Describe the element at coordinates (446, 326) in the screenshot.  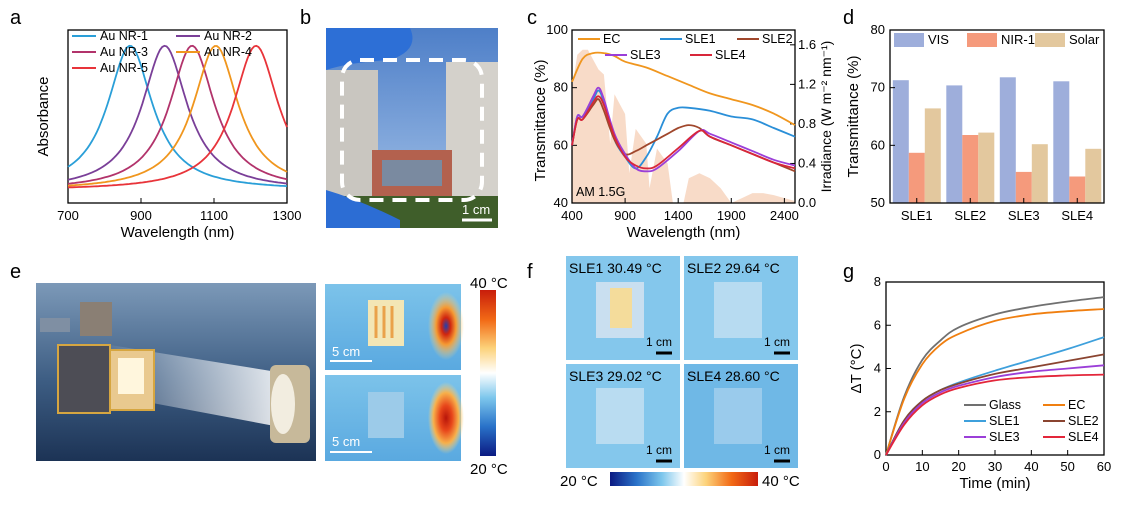
I see `thermal-hotspot-top` at that location.